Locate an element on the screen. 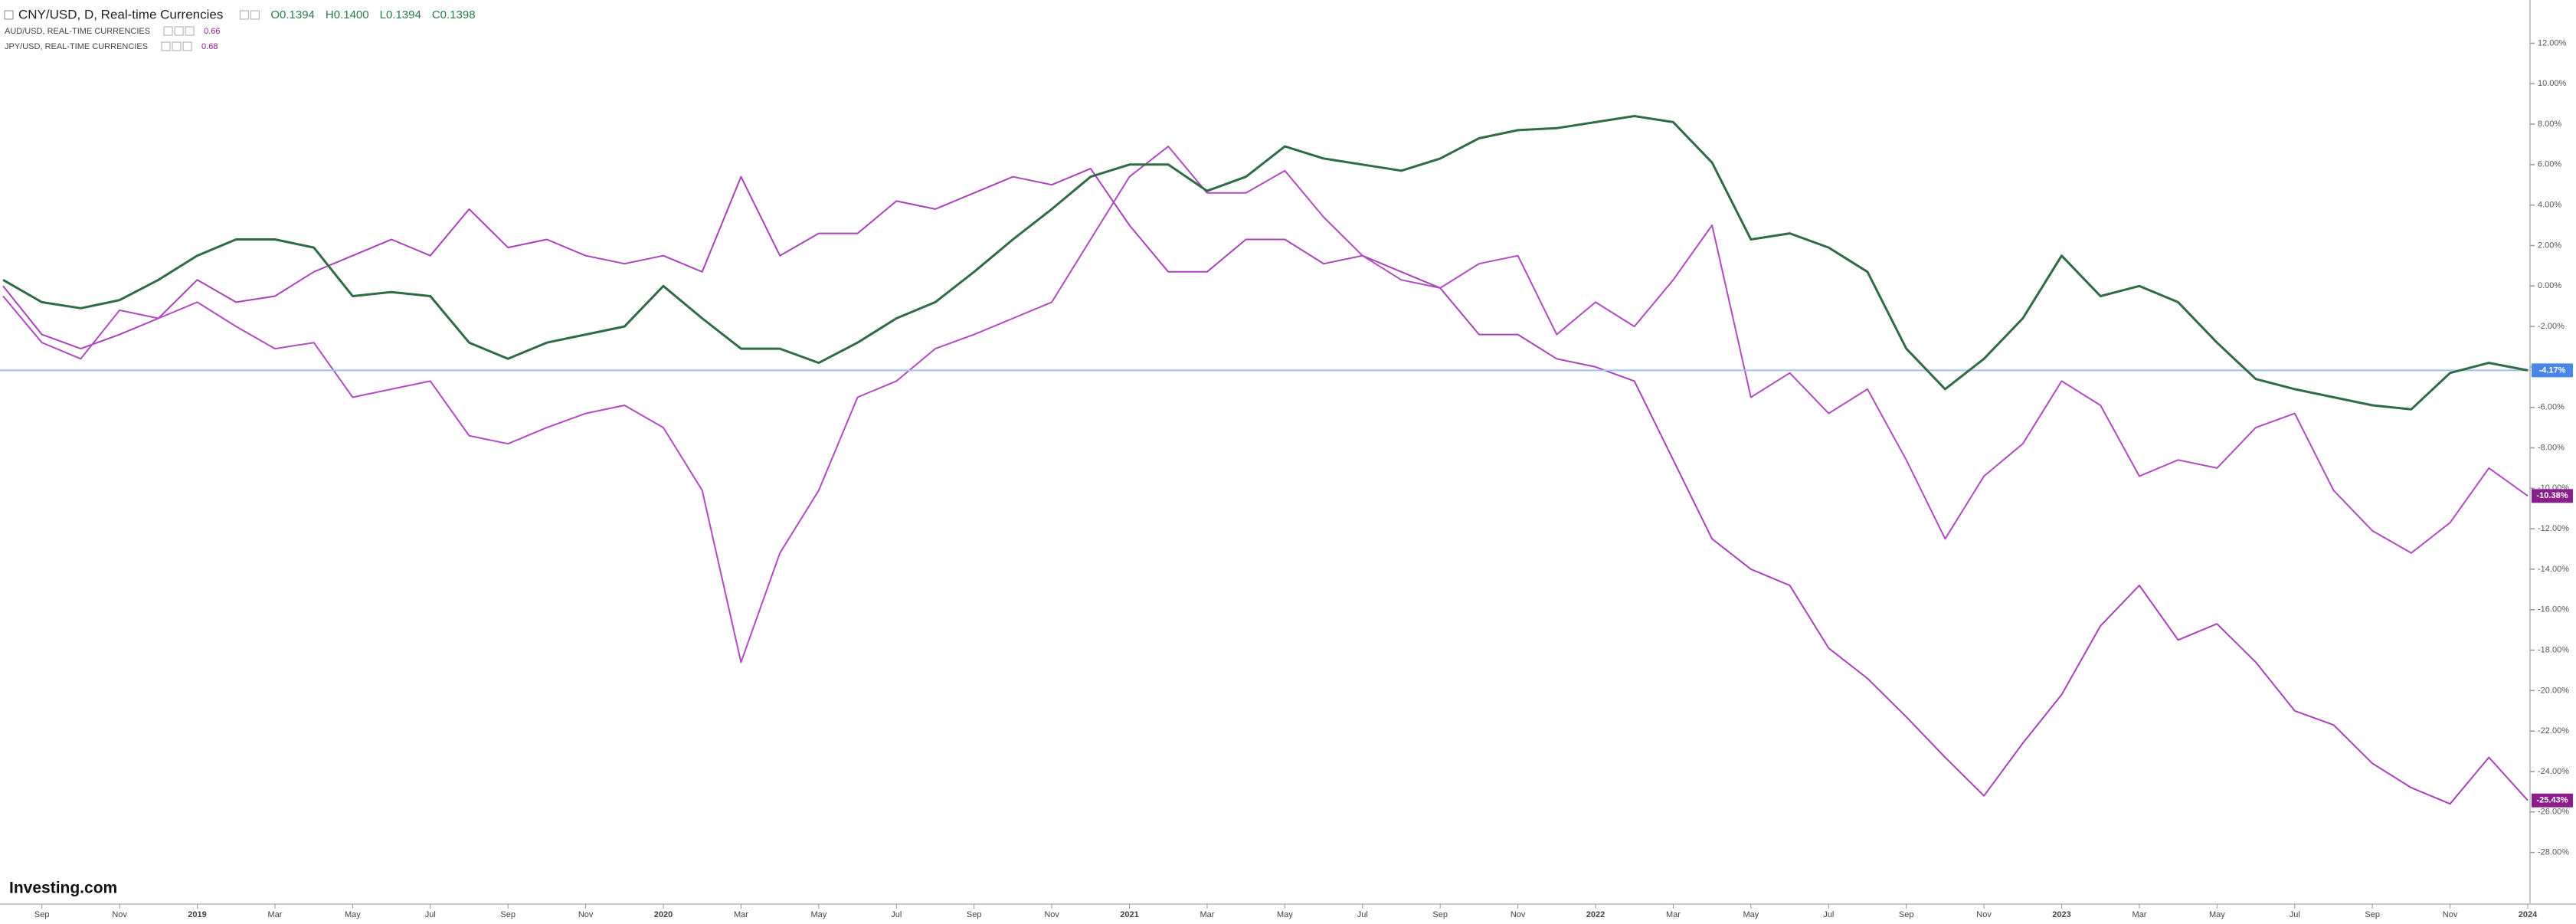 This screenshot has height=924, width=2576. ohlc-value: O0.1394 is located at coordinates (292, 14).